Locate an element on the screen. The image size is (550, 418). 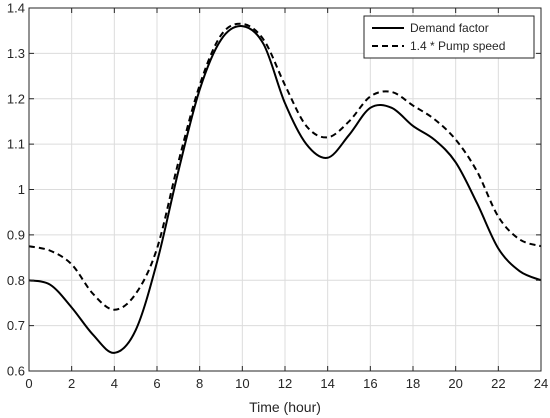
y-tick-label: 1 is located at coordinates (21, 189).